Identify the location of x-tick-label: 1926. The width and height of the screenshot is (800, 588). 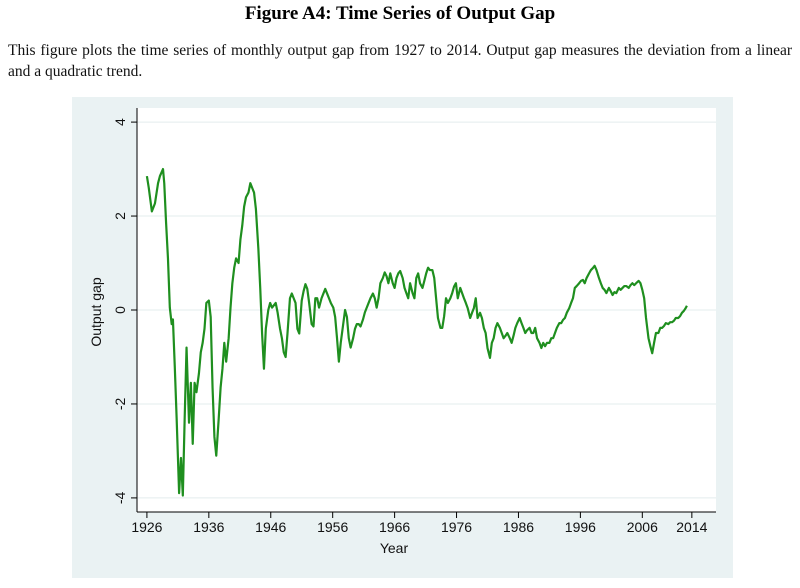
(146, 527).